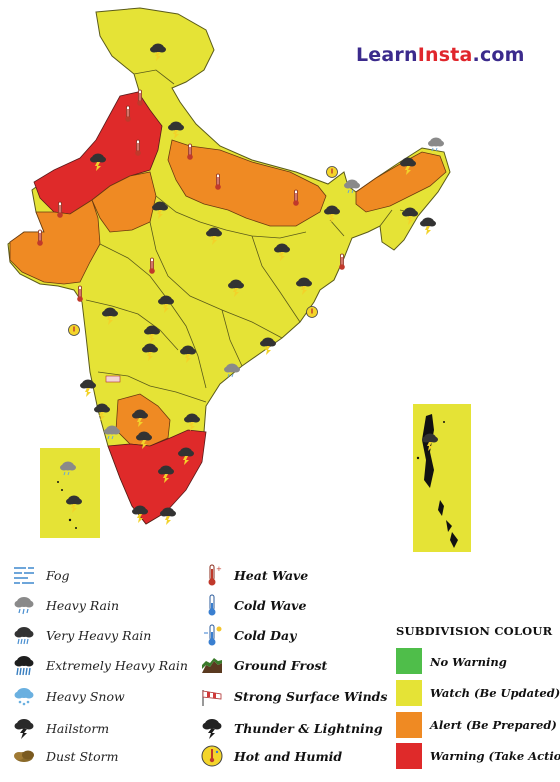  Describe the element at coordinates (212, 665) in the screenshot. I see `ground-frost-icon` at that location.